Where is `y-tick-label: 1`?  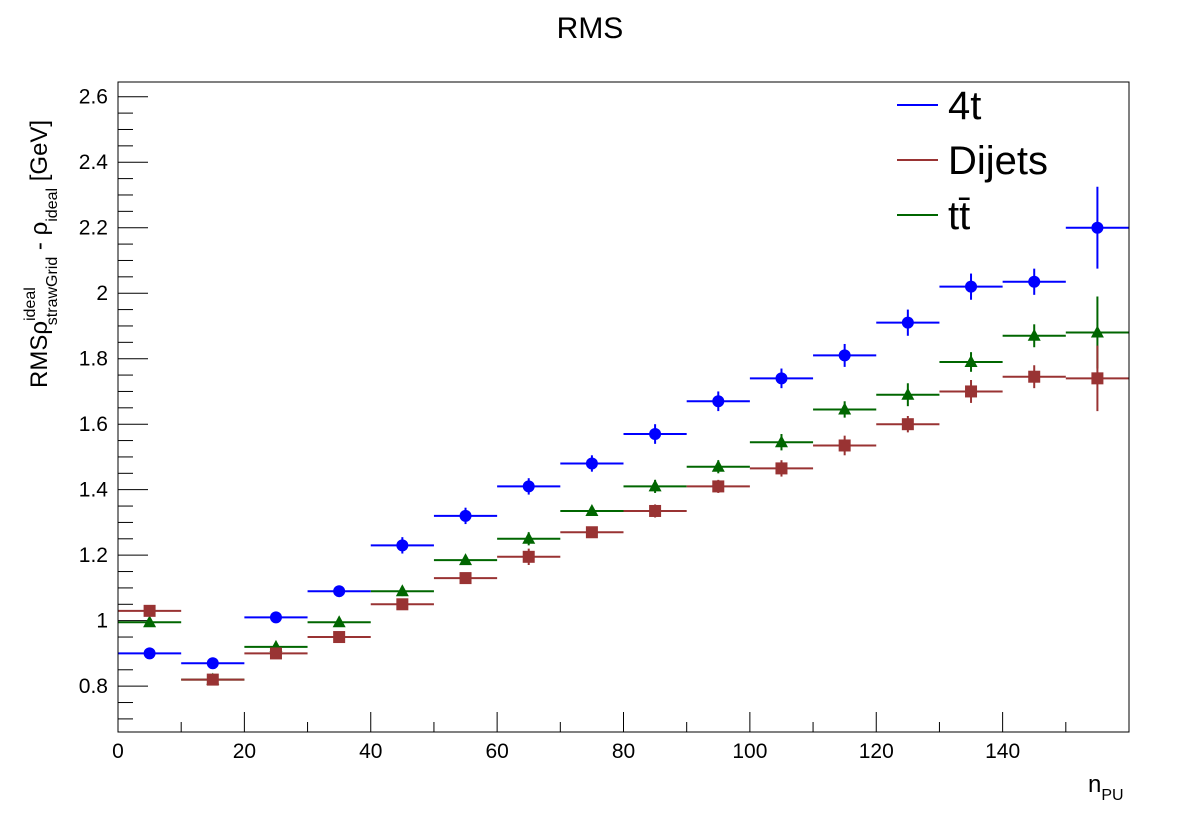 y-tick-label: 1 is located at coordinates (102, 621).